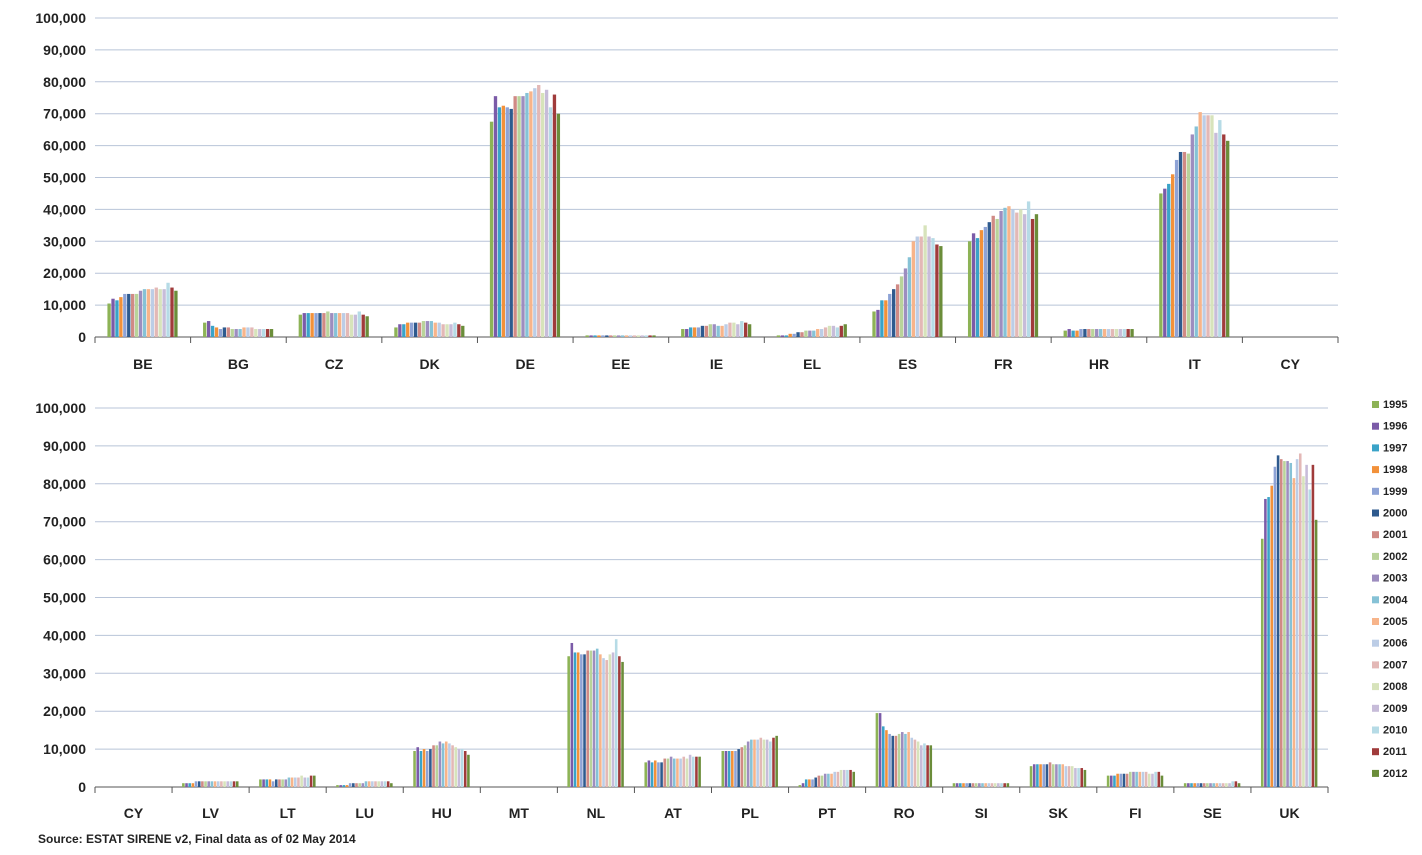 The width and height of the screenshot is (1422, 855). I want to click on bar-PT-1996, so click(803, 785).